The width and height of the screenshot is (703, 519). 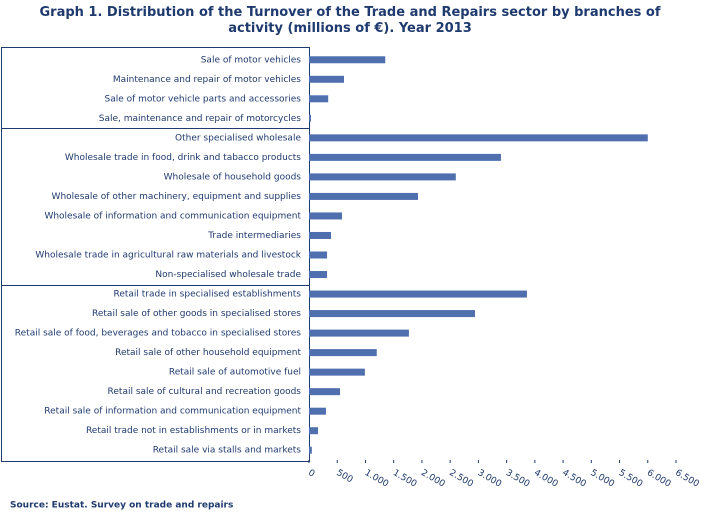 What do you see at coordinates (405, 479) in the screenshot?
I see `x-tick-label: 1.500` at bounding box center [405, 479].